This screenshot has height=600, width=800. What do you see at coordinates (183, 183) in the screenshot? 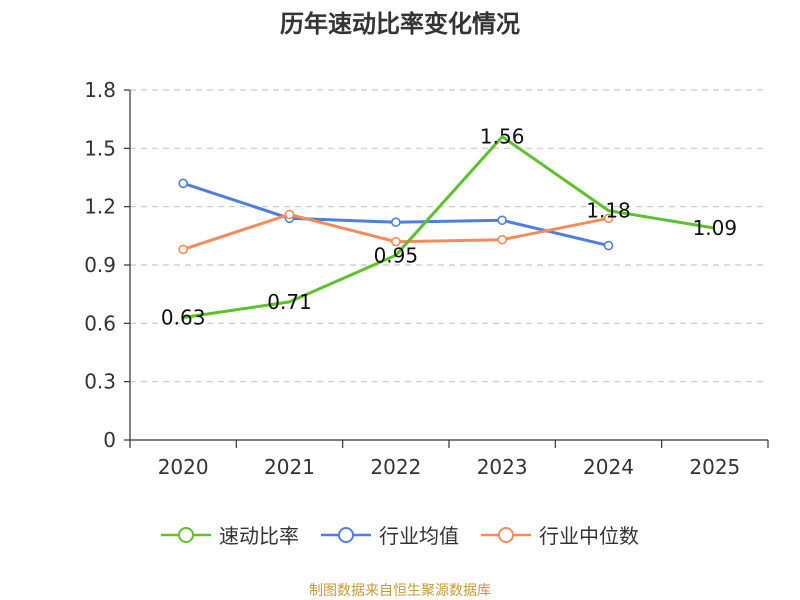
I see `point-s1-2020` at bounding box center [183, 183].